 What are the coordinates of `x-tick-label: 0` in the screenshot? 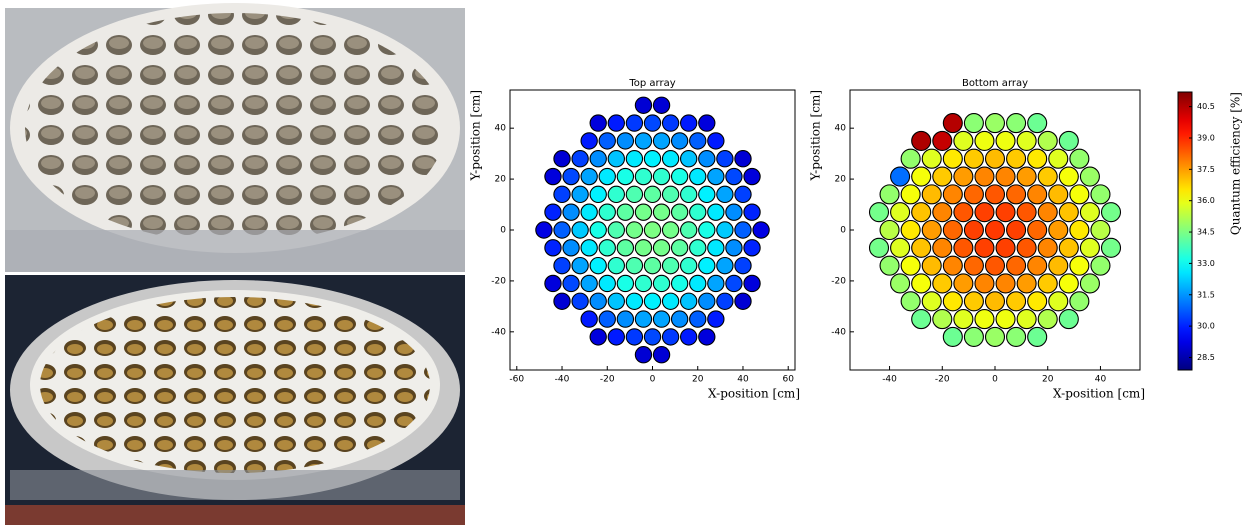 It's located at (653, 380).